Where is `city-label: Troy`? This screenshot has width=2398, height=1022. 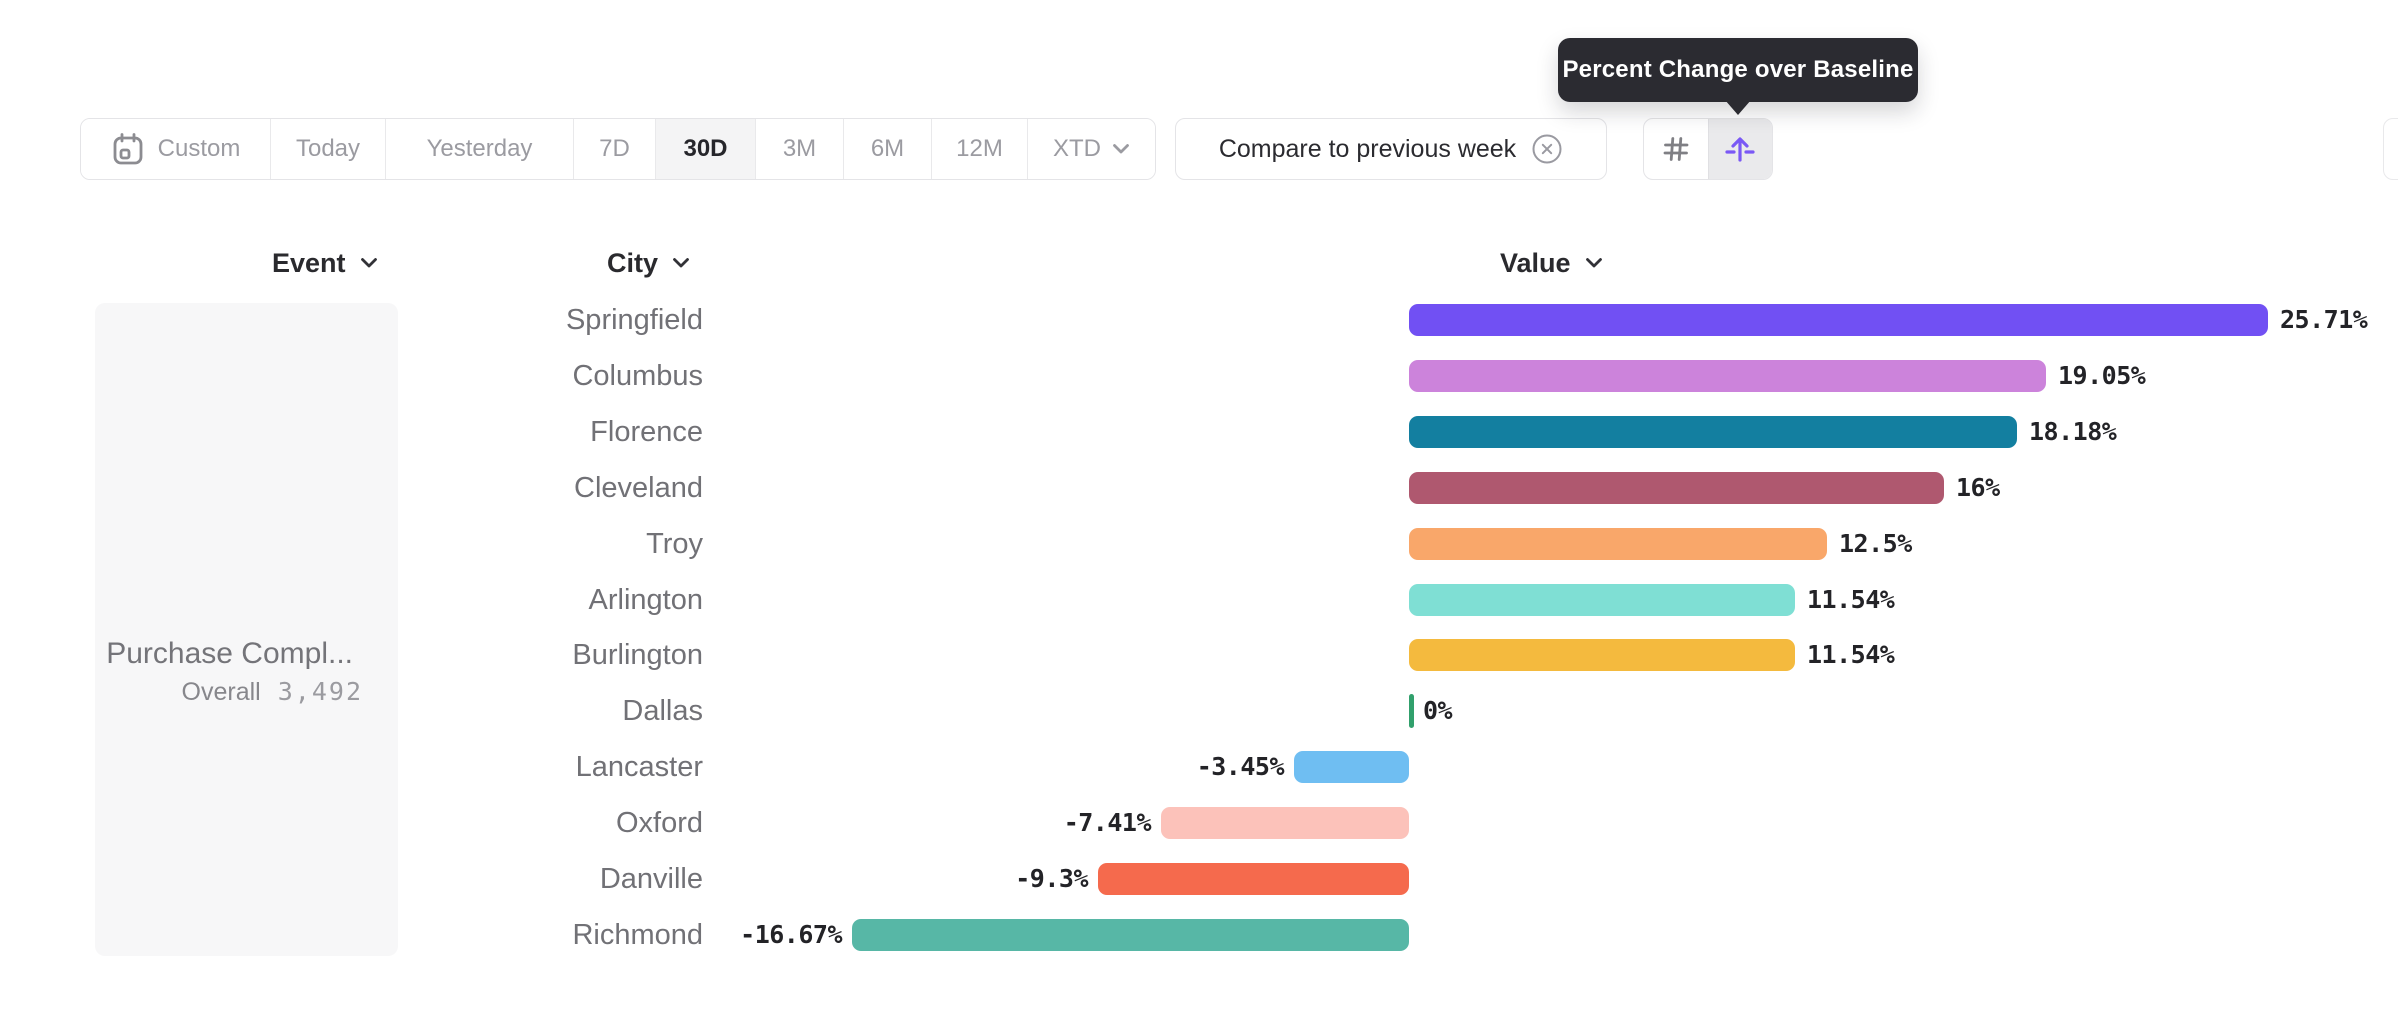
city-label: Troy is located at coordinates (674, 543).